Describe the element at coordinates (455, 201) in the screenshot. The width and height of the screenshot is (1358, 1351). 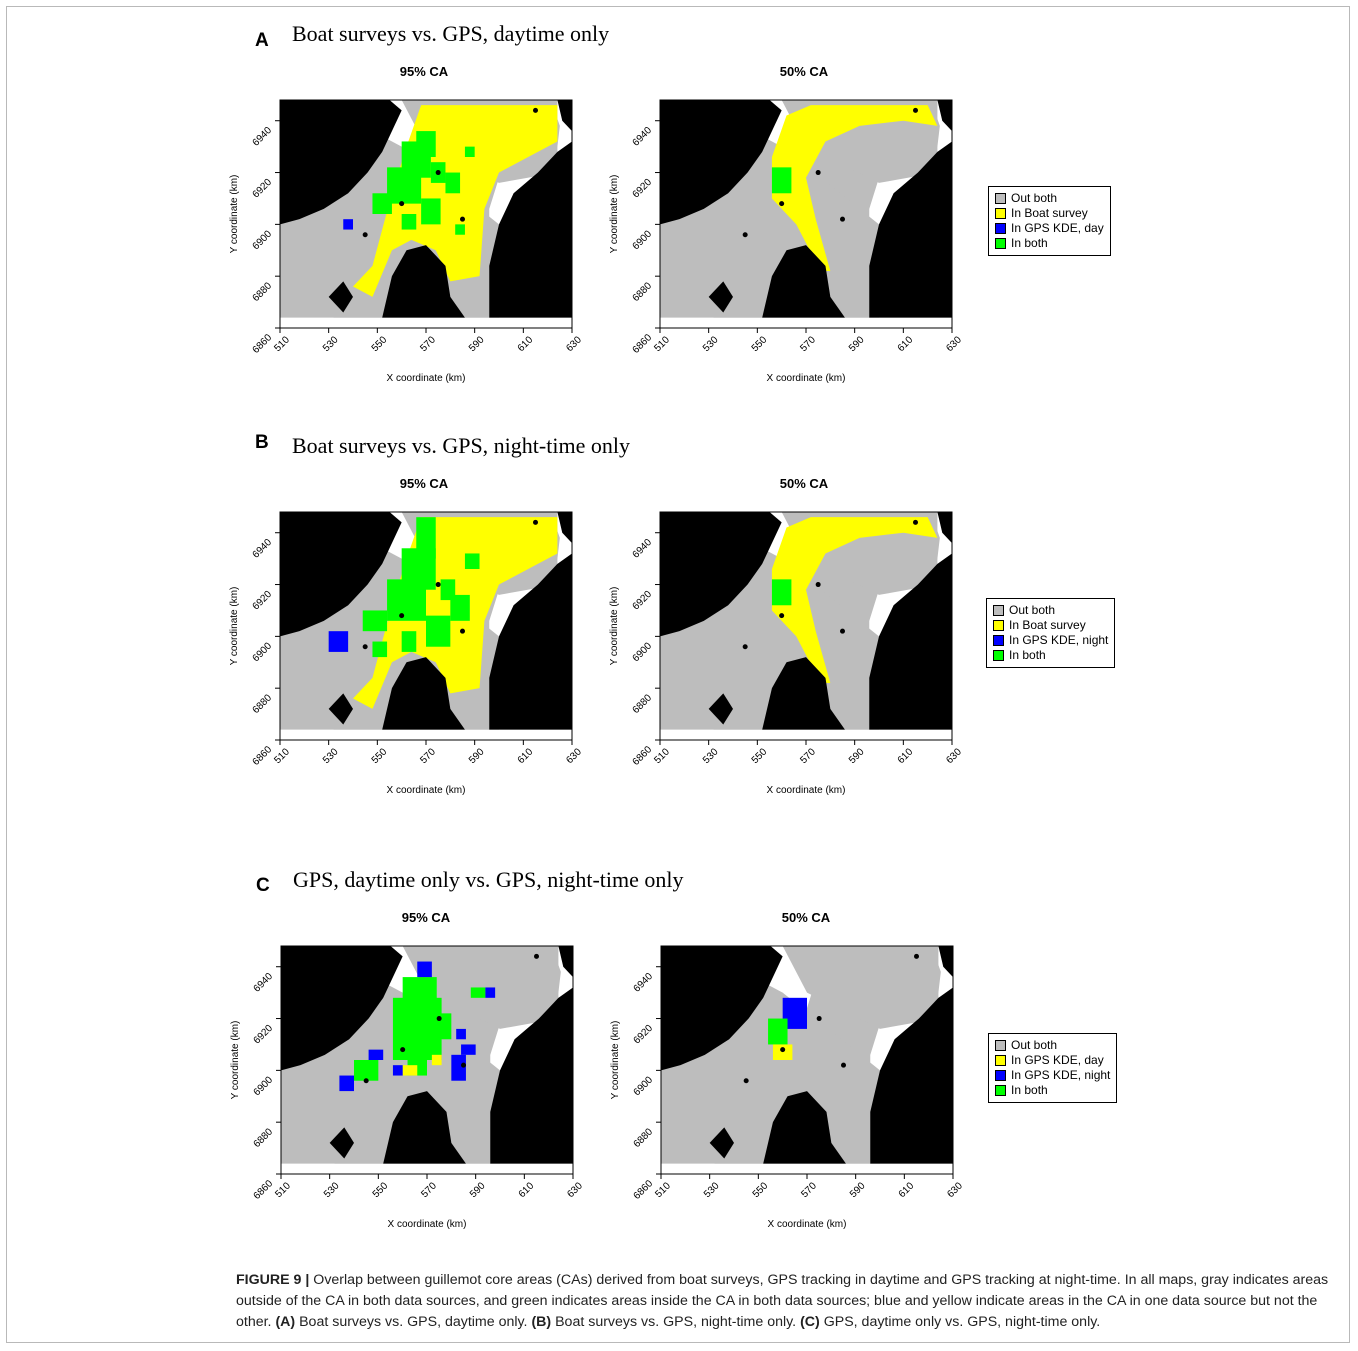
I see `boat-survey-area` at that location.